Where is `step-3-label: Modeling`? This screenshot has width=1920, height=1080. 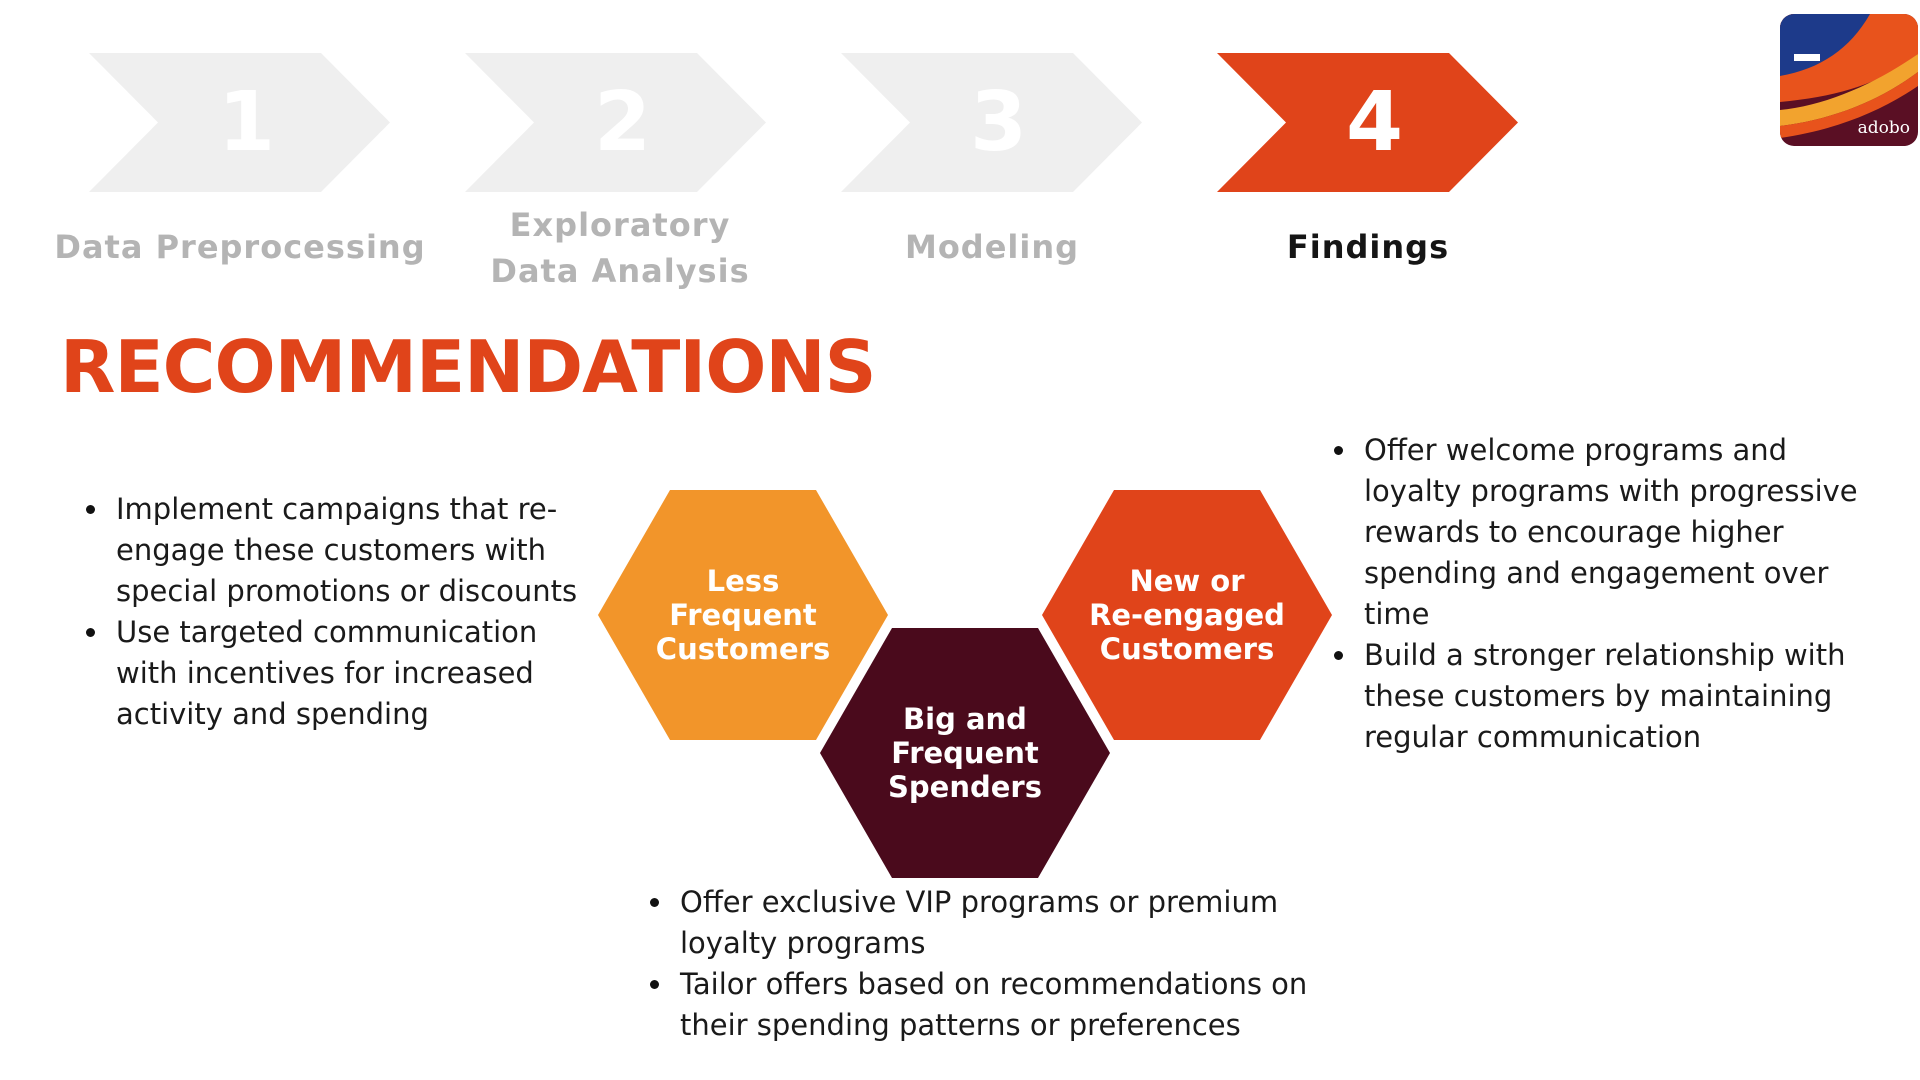 step-3-label: Modeling is located at coordinates (992, 247).